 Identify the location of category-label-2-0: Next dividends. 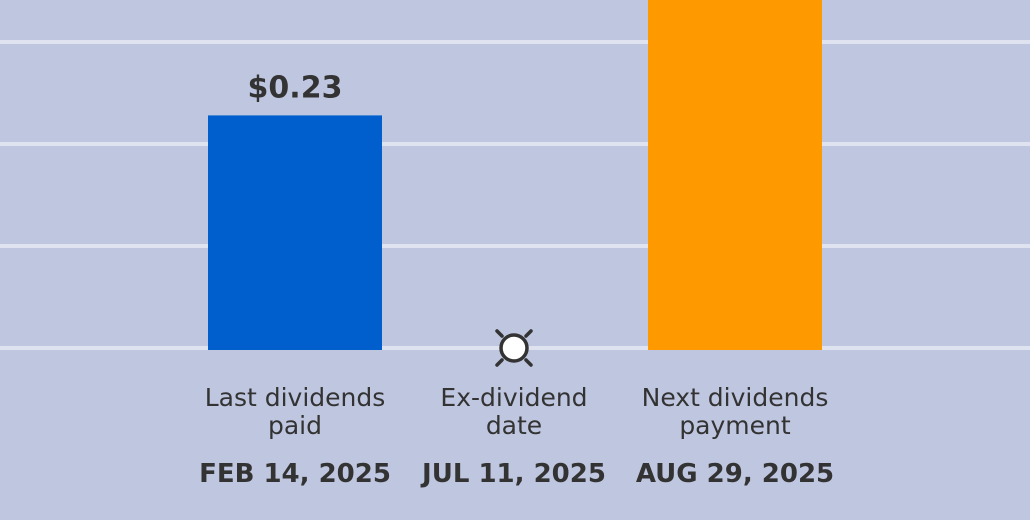
(735, 397).